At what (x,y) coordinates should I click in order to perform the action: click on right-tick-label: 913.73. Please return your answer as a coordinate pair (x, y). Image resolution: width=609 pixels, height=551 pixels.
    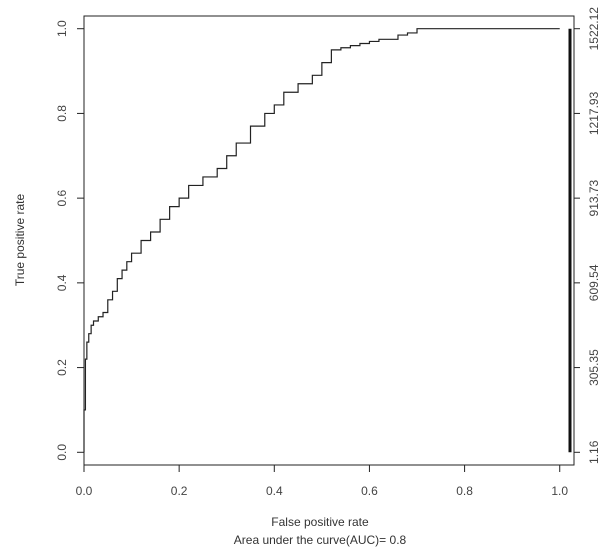
    Looking at the image, I should click on (594, 197).